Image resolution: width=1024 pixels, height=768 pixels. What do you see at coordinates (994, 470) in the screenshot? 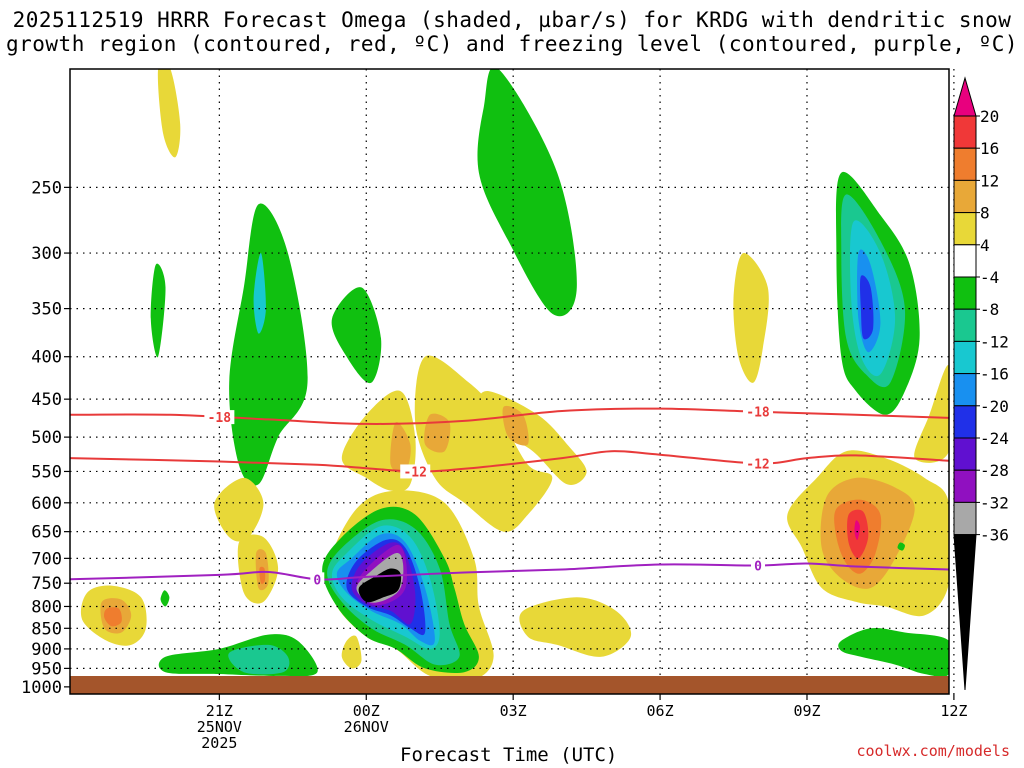
I see `colorbar-label-11: -28` at bounding box center [994, 470].